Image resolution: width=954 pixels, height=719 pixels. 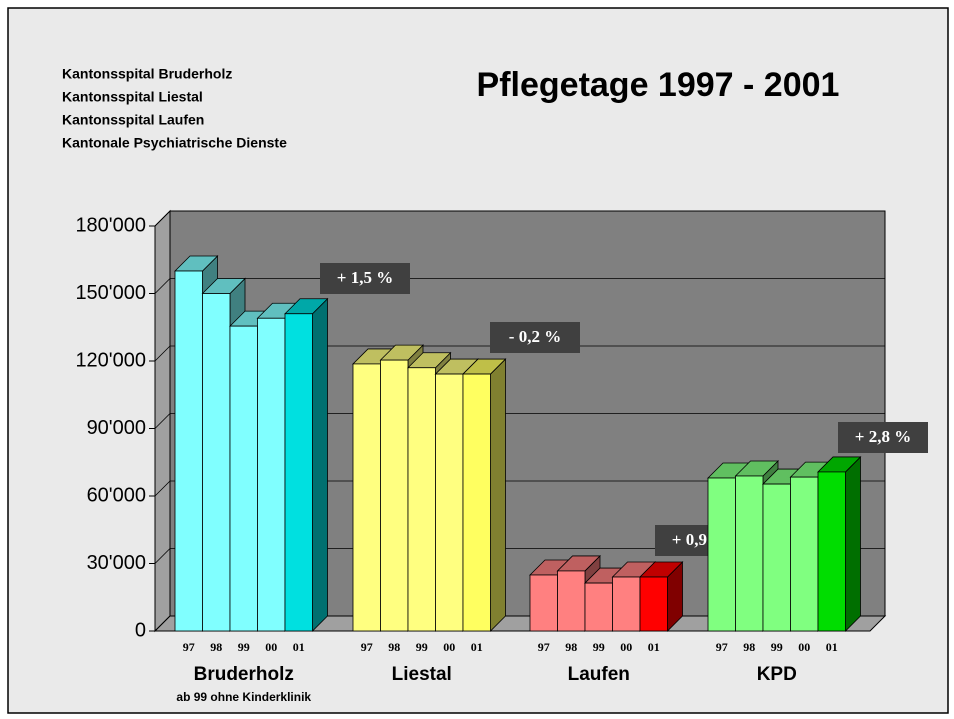 I want to click on group-note: ab 99 ohne Kinderklinik, so click(x=243, y=697).